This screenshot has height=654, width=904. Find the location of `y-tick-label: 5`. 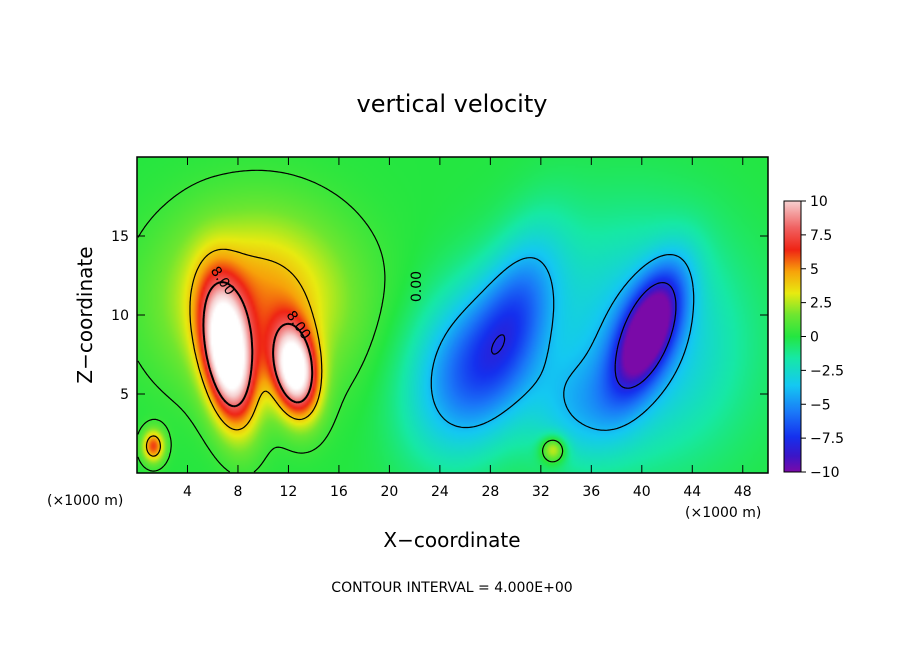

y-tick-label: 5 is located at coordinates (124, 395).